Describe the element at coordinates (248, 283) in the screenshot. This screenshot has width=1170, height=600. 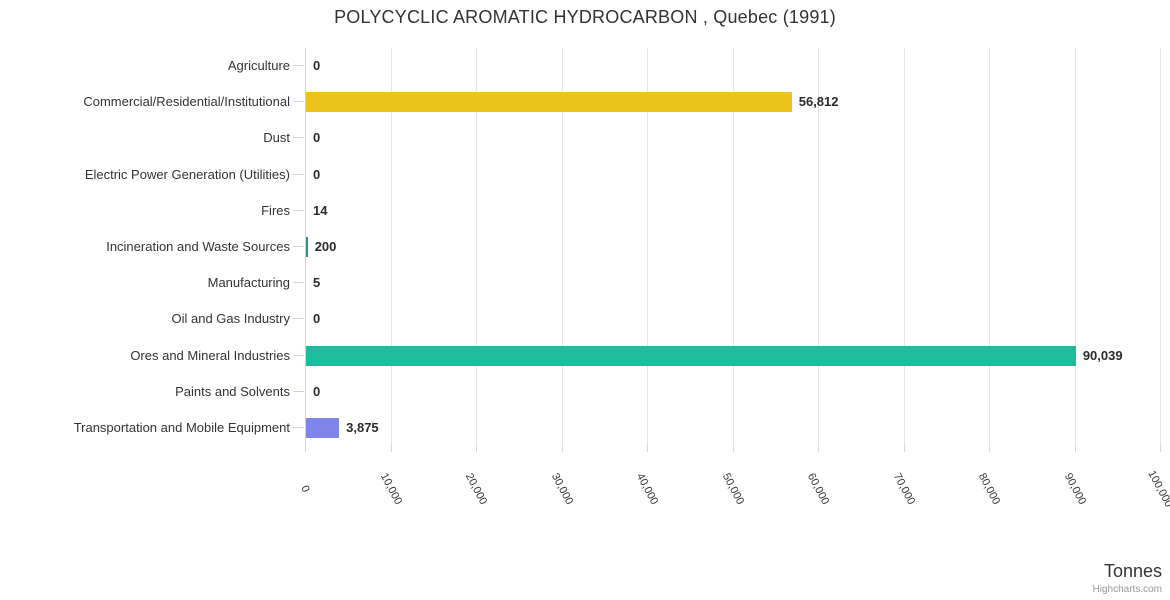
I see `category-label: Manufacturing` at that location.